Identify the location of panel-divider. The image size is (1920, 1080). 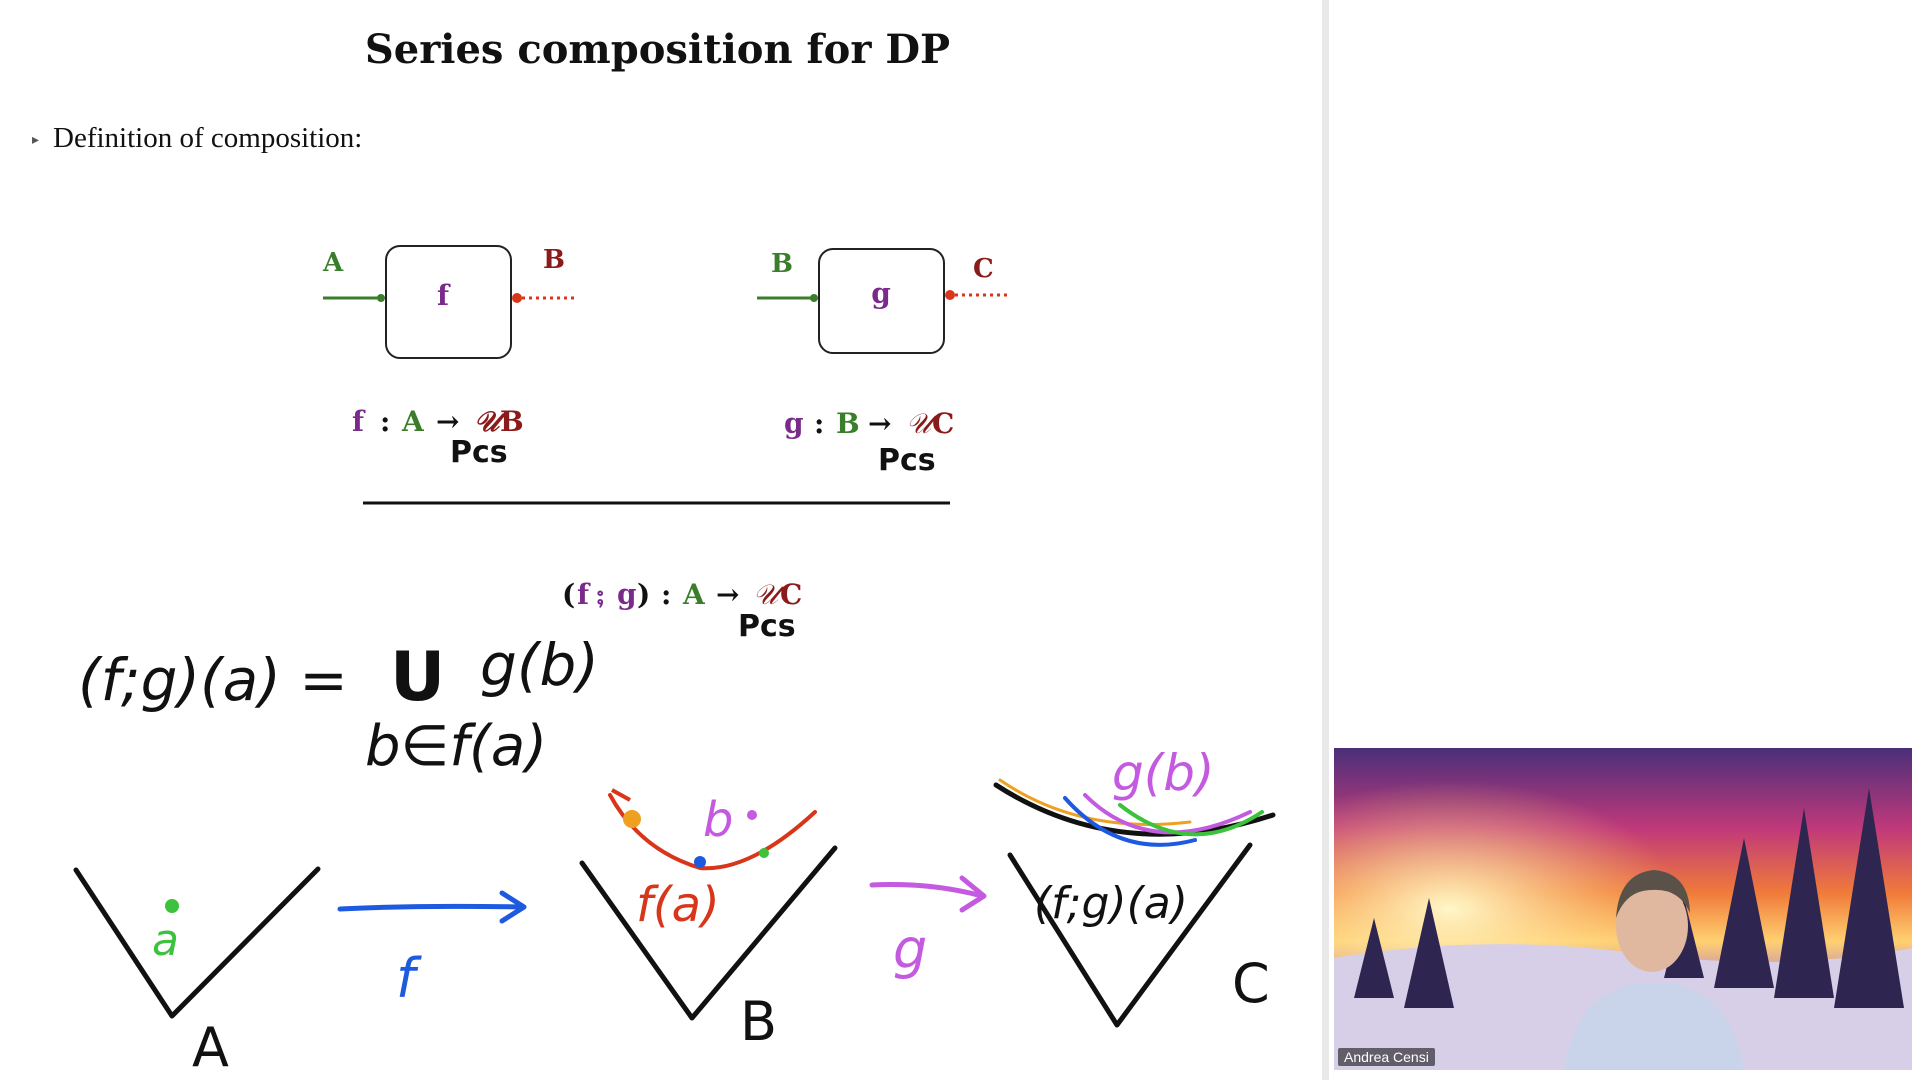
(1325, 540).